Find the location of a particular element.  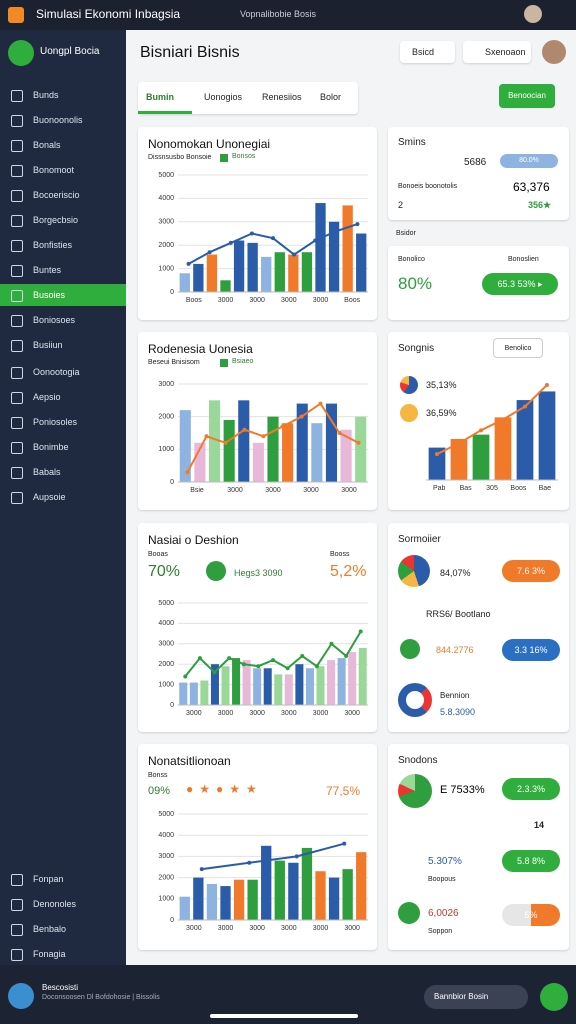

logo is located at coordinates (21, 996).